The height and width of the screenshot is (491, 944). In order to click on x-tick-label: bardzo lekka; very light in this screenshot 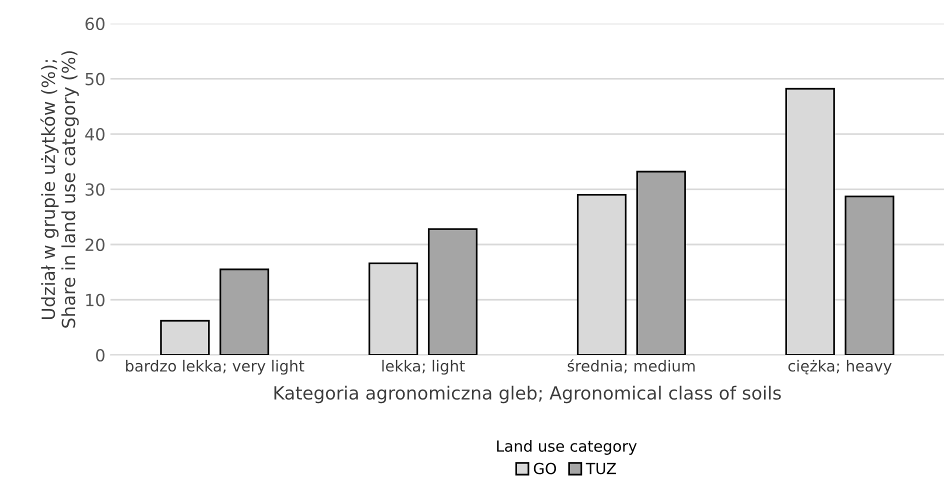, I will do `click(215, 367)`.